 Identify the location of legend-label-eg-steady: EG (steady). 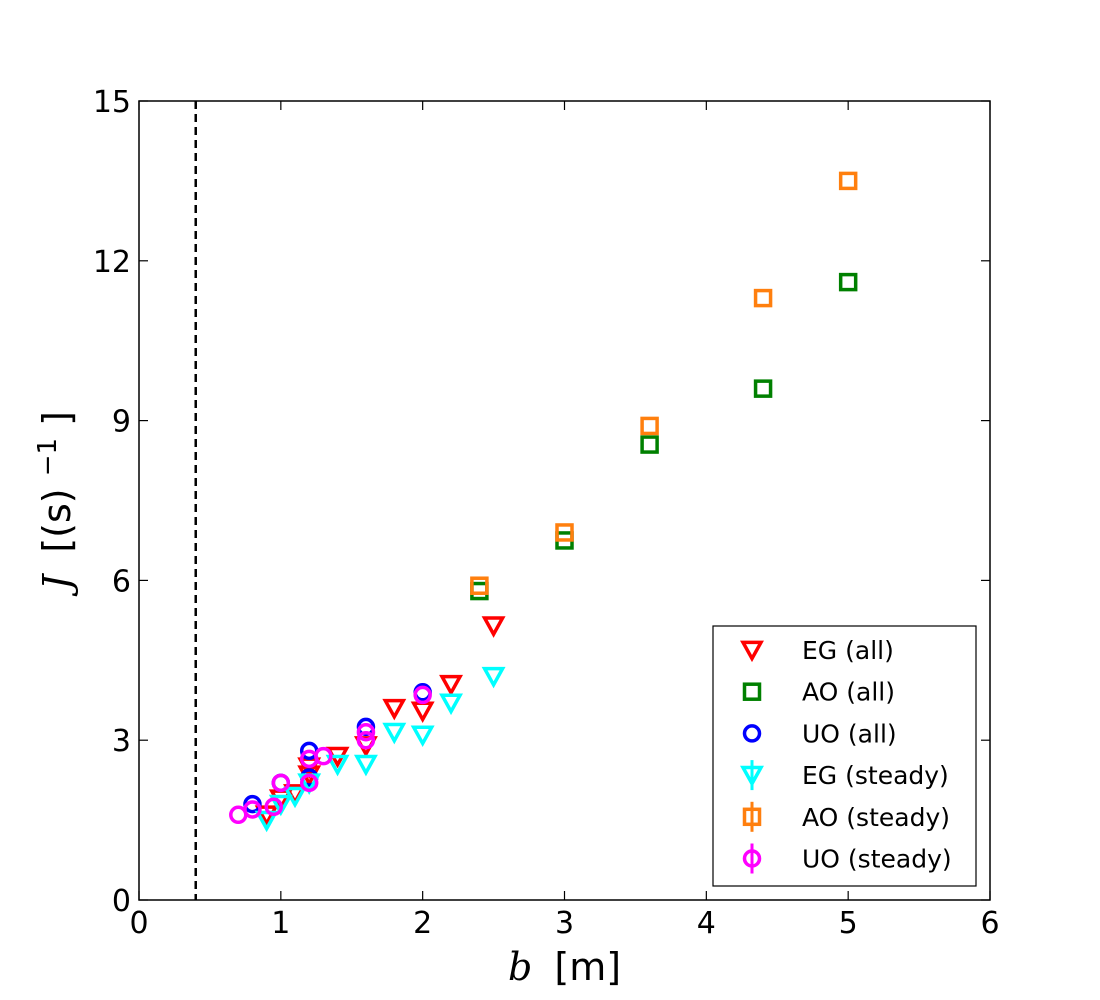
(875, 775).